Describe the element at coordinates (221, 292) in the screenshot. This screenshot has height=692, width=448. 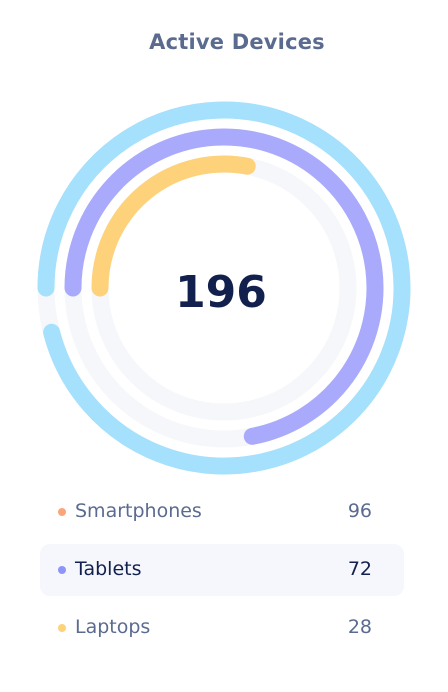
I see `total-count: 196` at that location.